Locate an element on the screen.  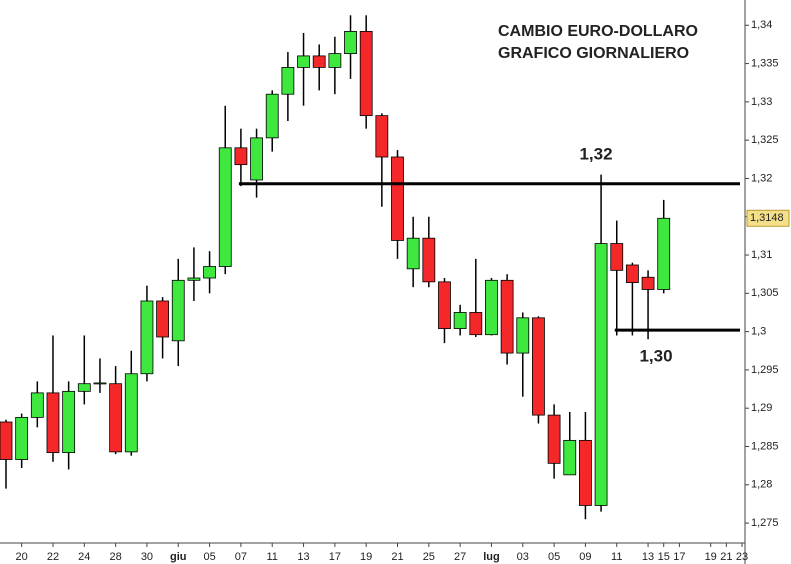
last-price-label: 1,3148 is located at coordinates (767, 218).